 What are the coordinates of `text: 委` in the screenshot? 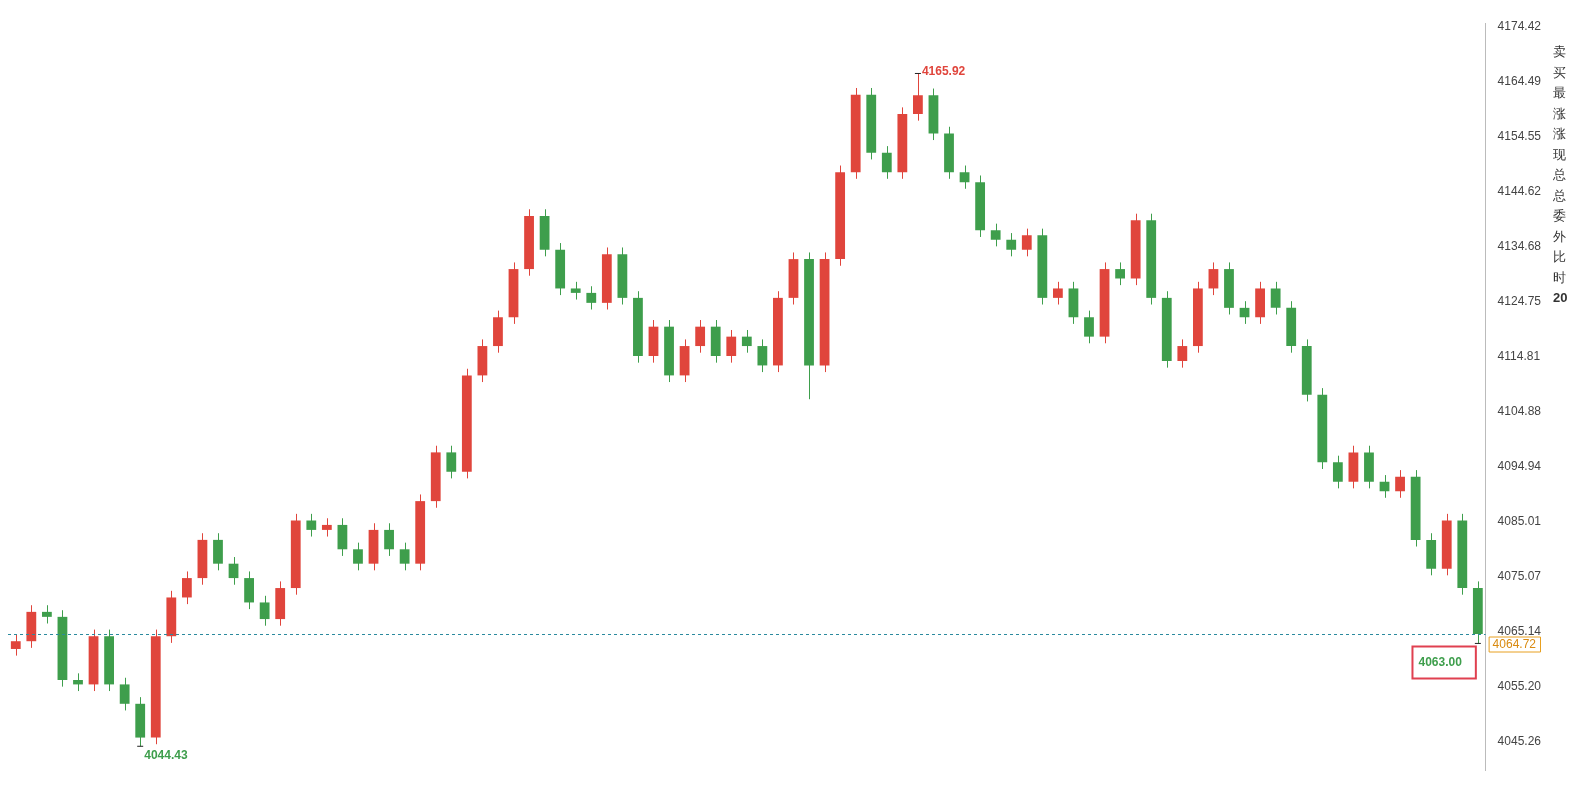 It's located at (1560, 216).